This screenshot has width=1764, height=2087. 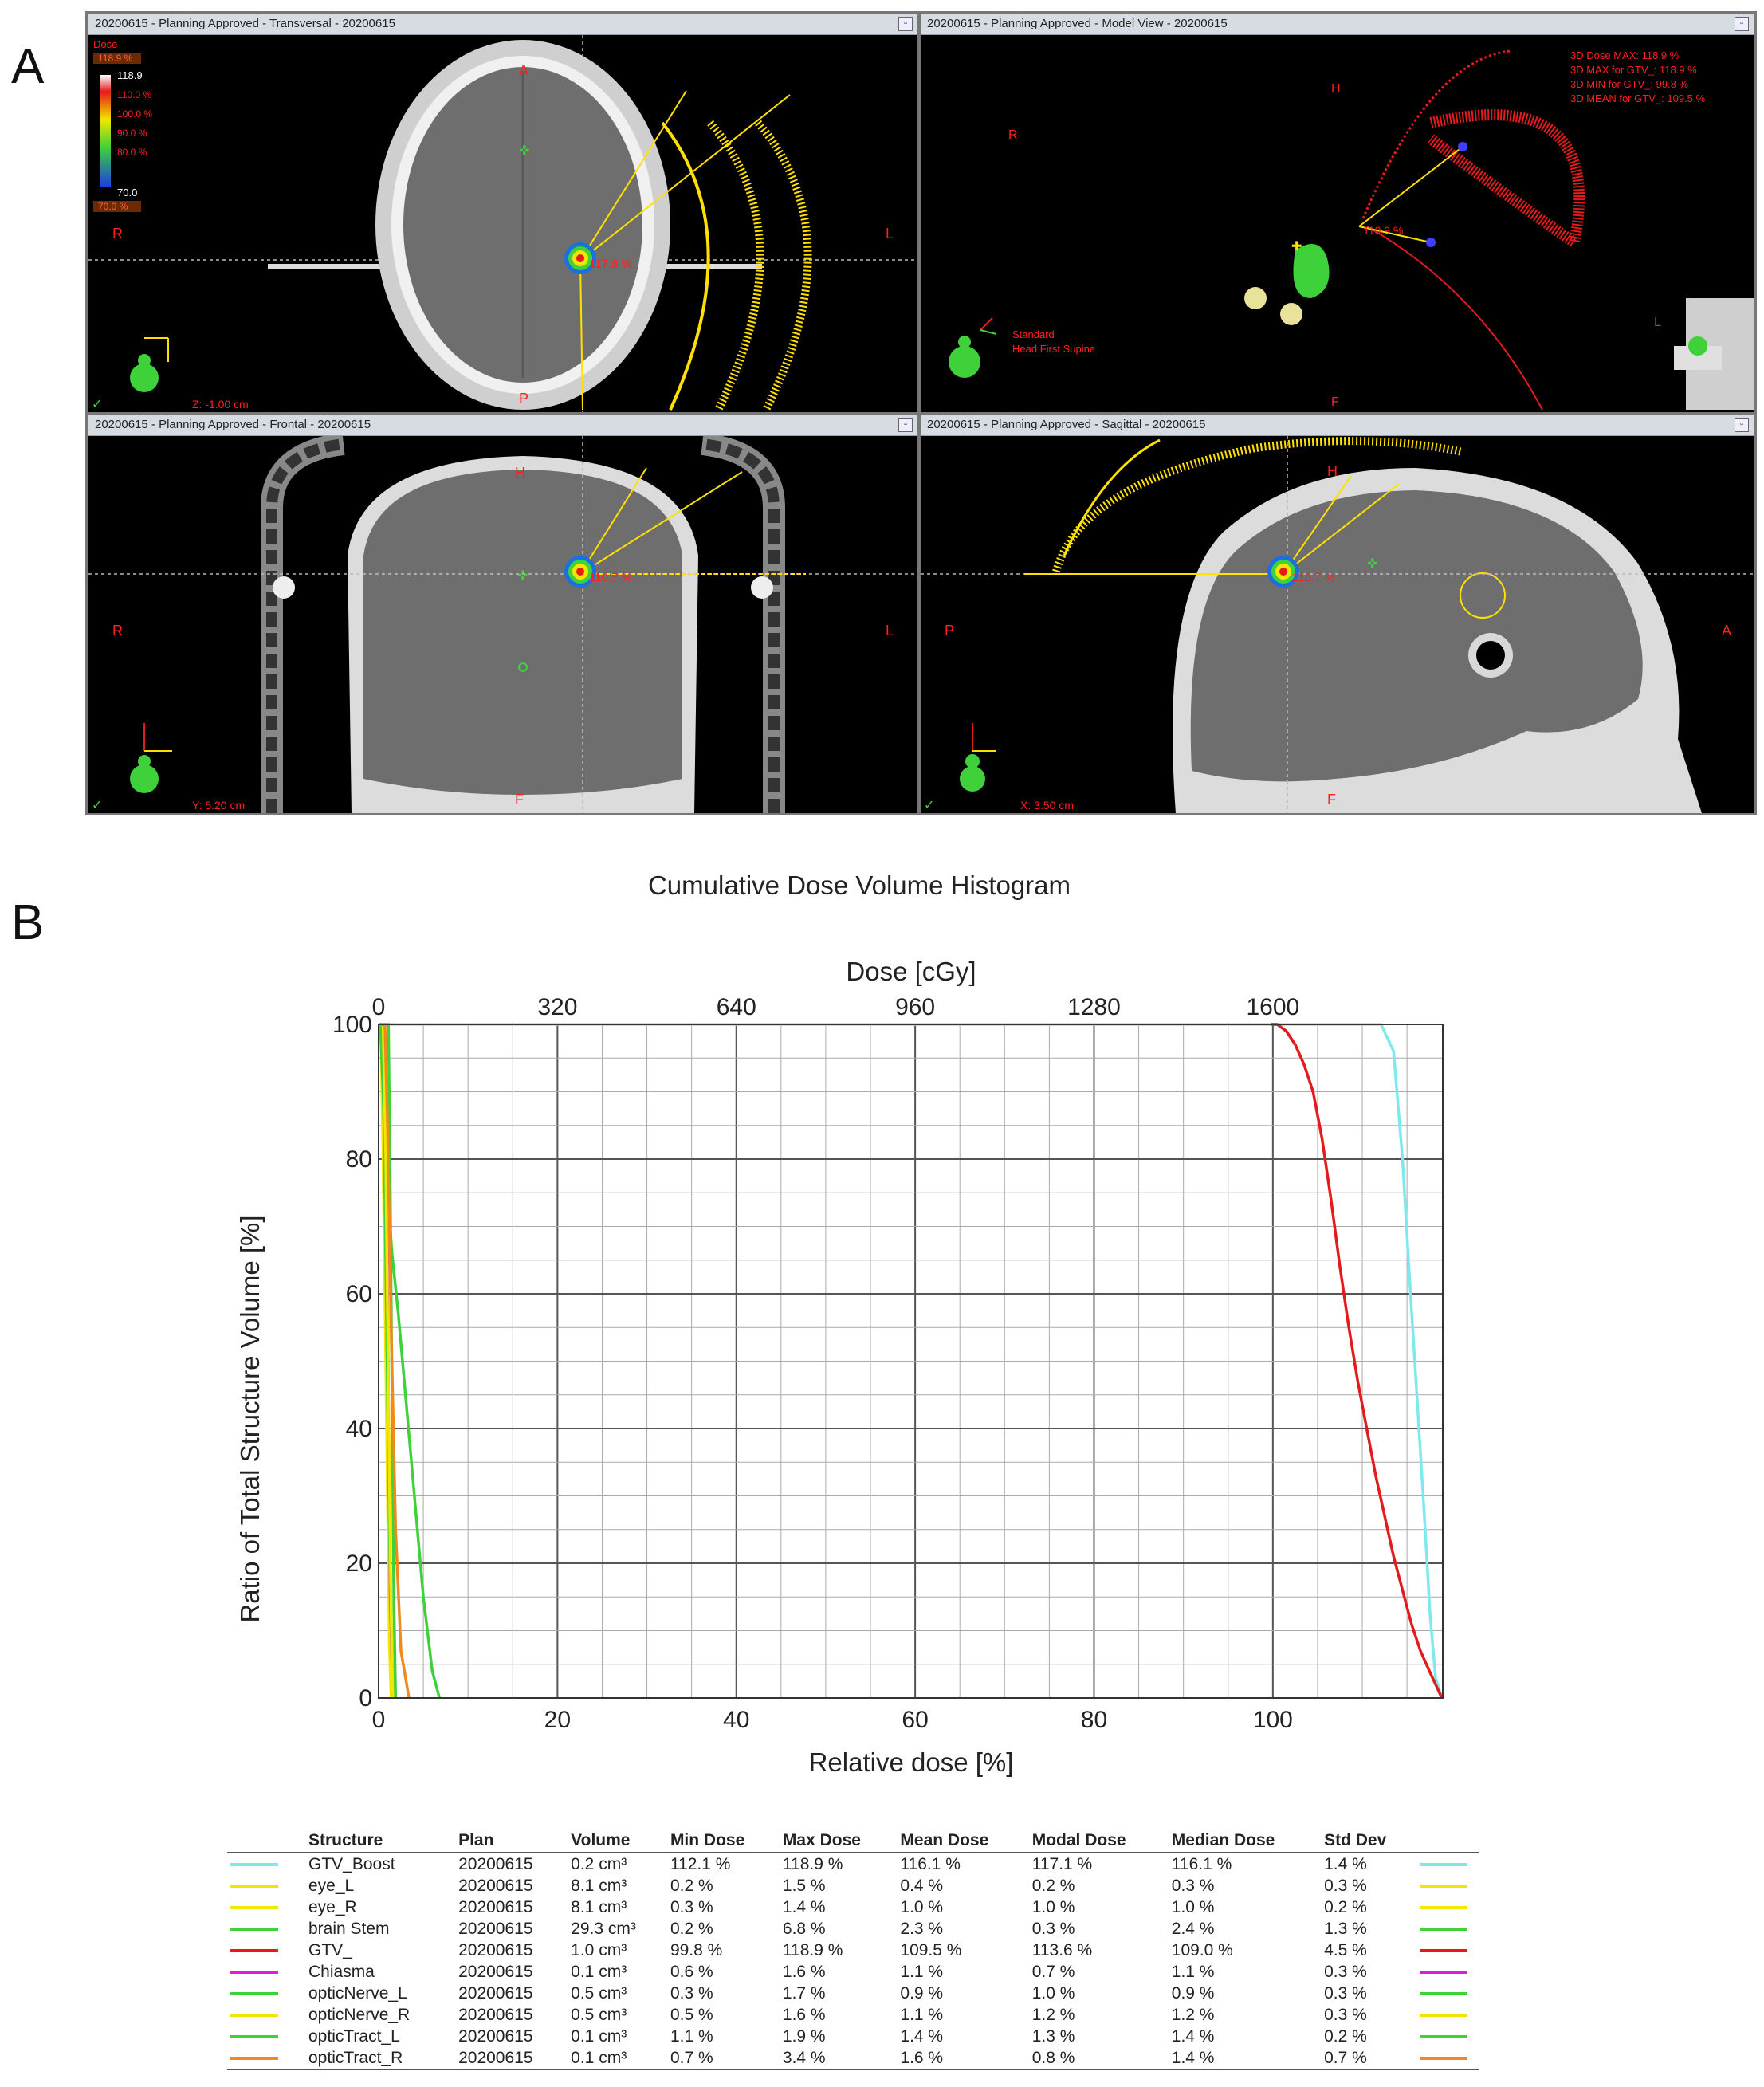 I want to click on table-cell: 1.3 %, so click(x=1053, y=2036).